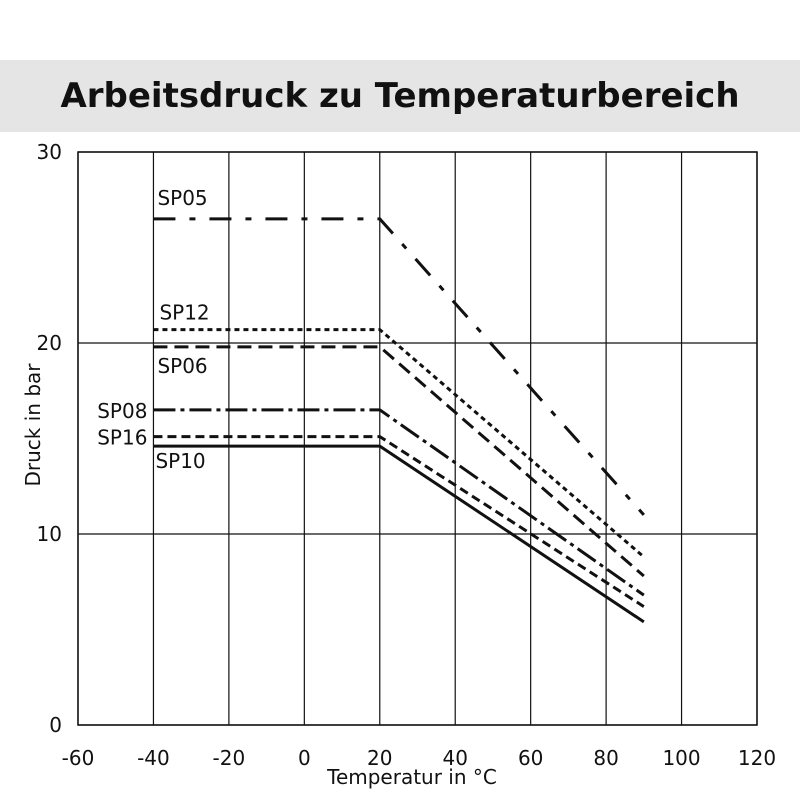 The height and width of the screenshot is (800, 800). I want to click on y-tick-label: 30, so click(49, 152).